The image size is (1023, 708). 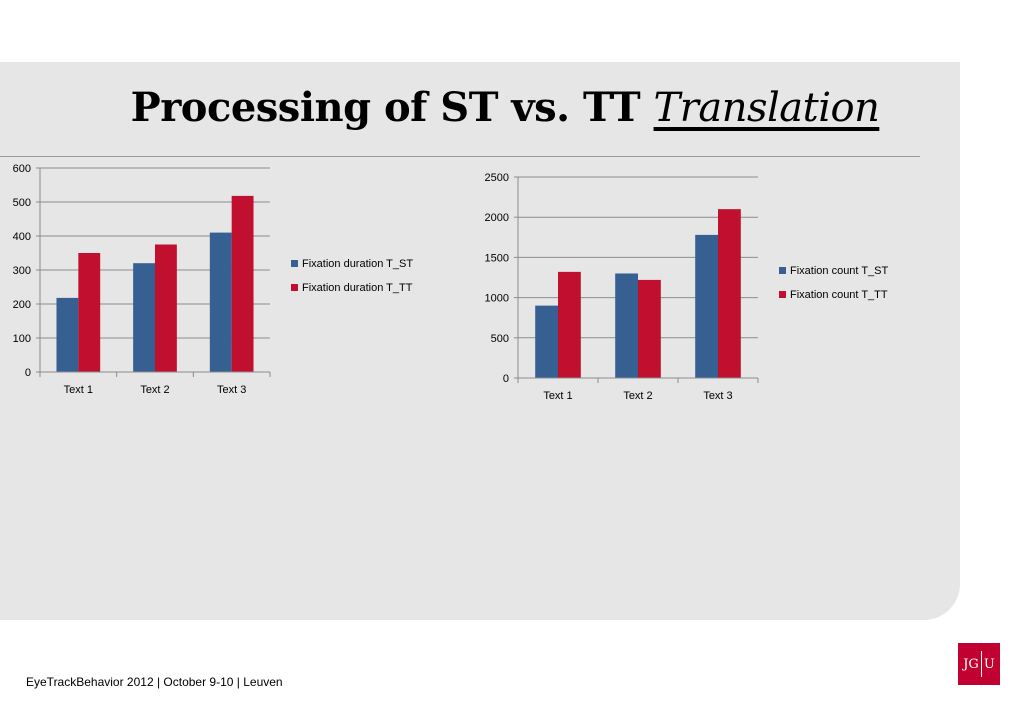 I want to click on legend-label: Fixation count T_TT, so click(x=839, y=295).